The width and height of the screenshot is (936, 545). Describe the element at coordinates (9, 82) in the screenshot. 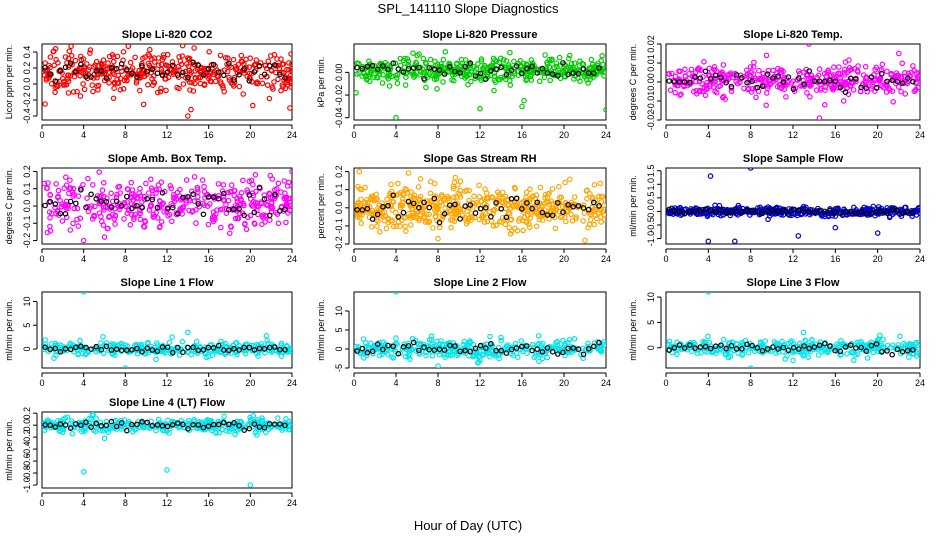

I see `y-axis-label: Licor ppm per min.` at that location.